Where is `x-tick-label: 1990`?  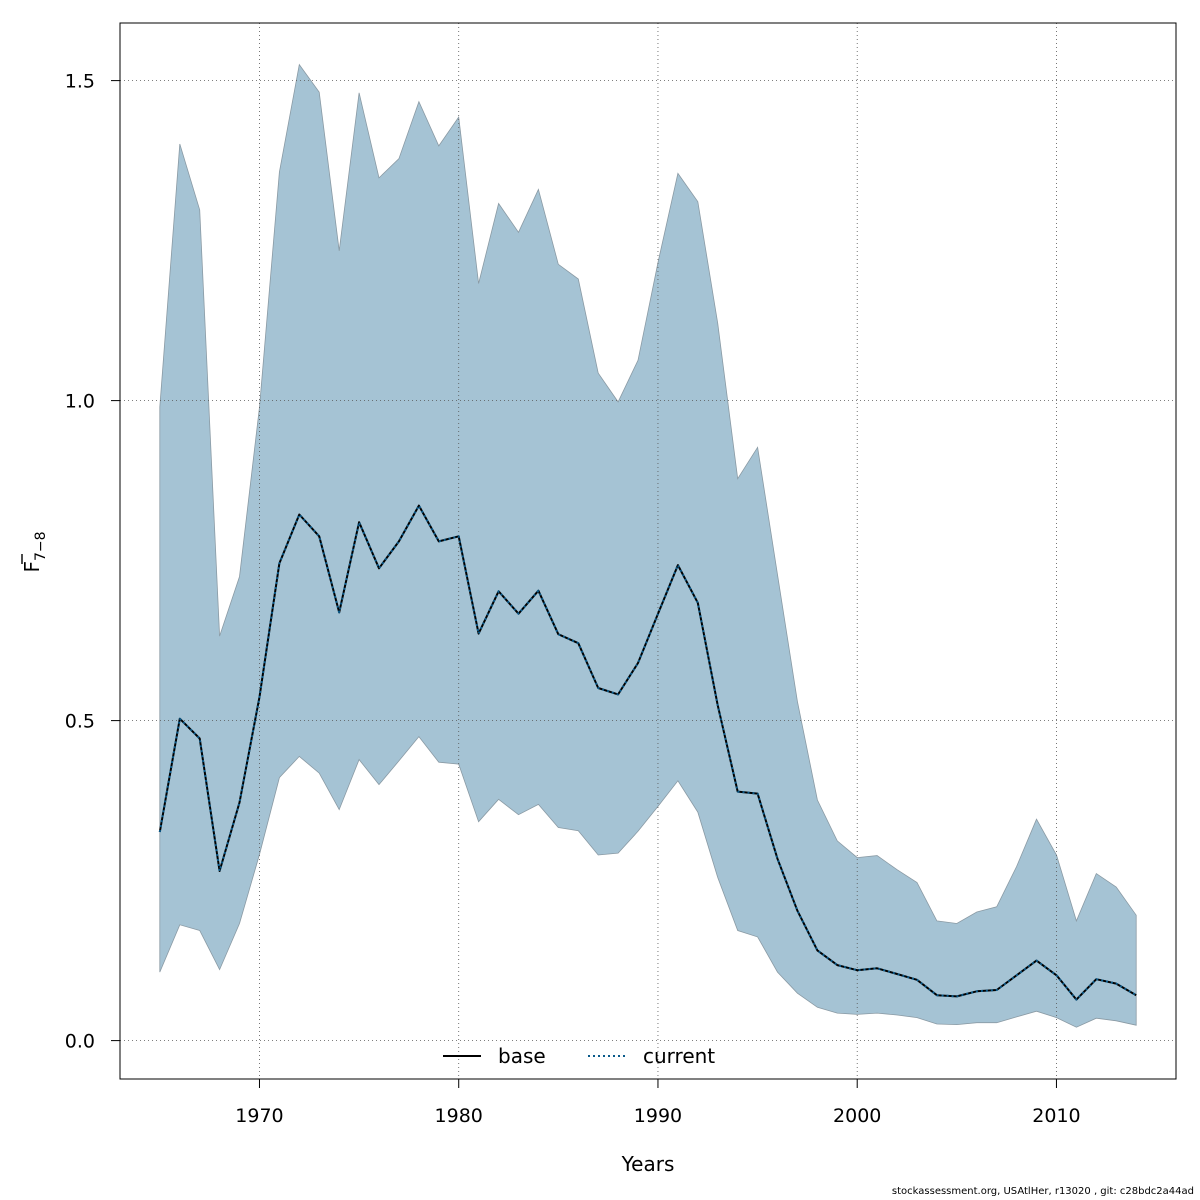
x-tick-label: 1990 is located at coordinates (658, 1116).